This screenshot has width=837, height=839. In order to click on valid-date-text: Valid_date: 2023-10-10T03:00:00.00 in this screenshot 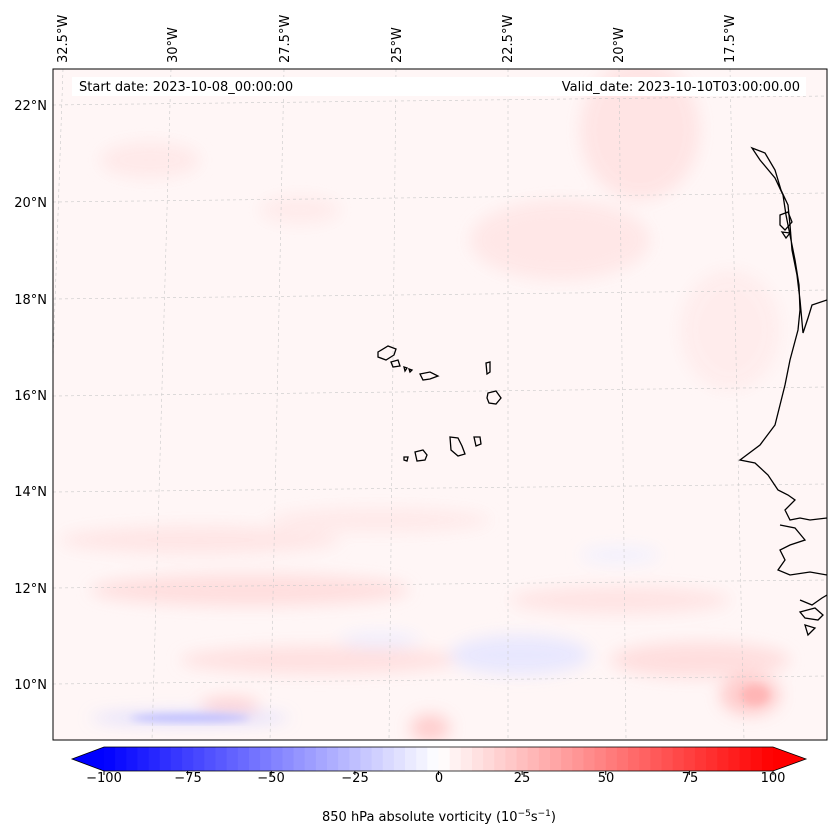, I will do `click(681, 87)`.